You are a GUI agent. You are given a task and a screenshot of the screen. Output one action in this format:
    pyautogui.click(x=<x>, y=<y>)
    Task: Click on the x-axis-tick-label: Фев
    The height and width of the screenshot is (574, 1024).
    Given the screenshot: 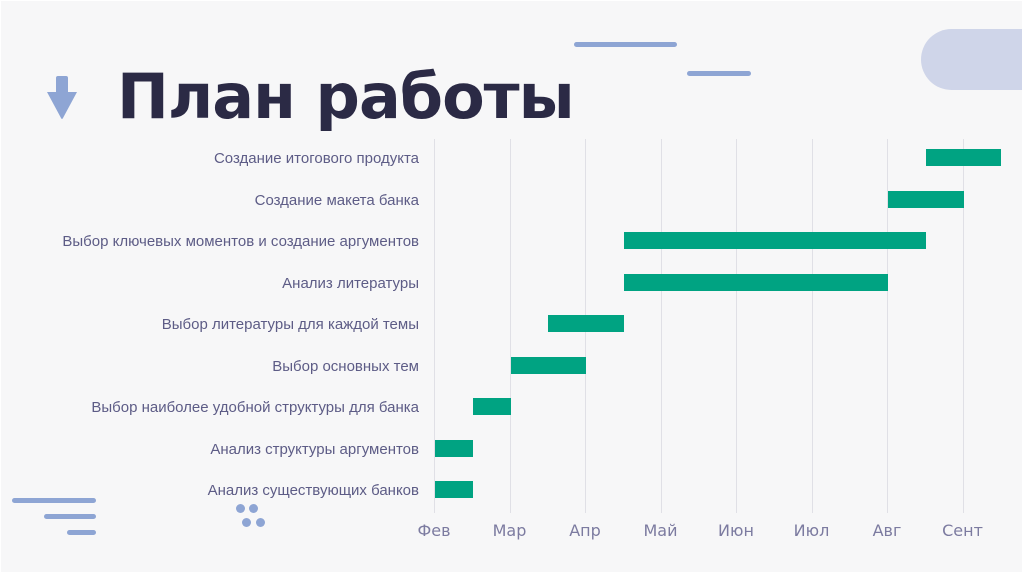 What is the action you would take?
    pyautogui.click(x=434, y=530)
    